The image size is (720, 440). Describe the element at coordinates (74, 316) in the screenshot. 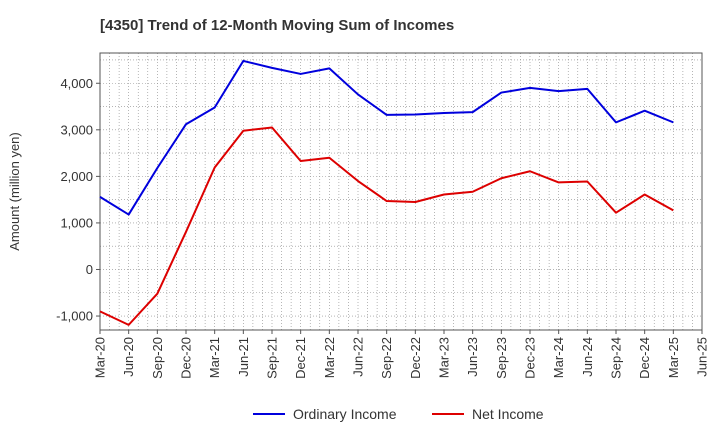

I see `y-tick-label: -1,000` at that location.